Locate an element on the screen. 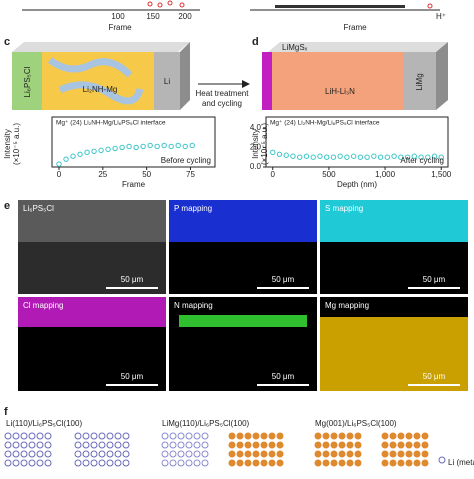  dense-points is located at coordinates (340, 6).